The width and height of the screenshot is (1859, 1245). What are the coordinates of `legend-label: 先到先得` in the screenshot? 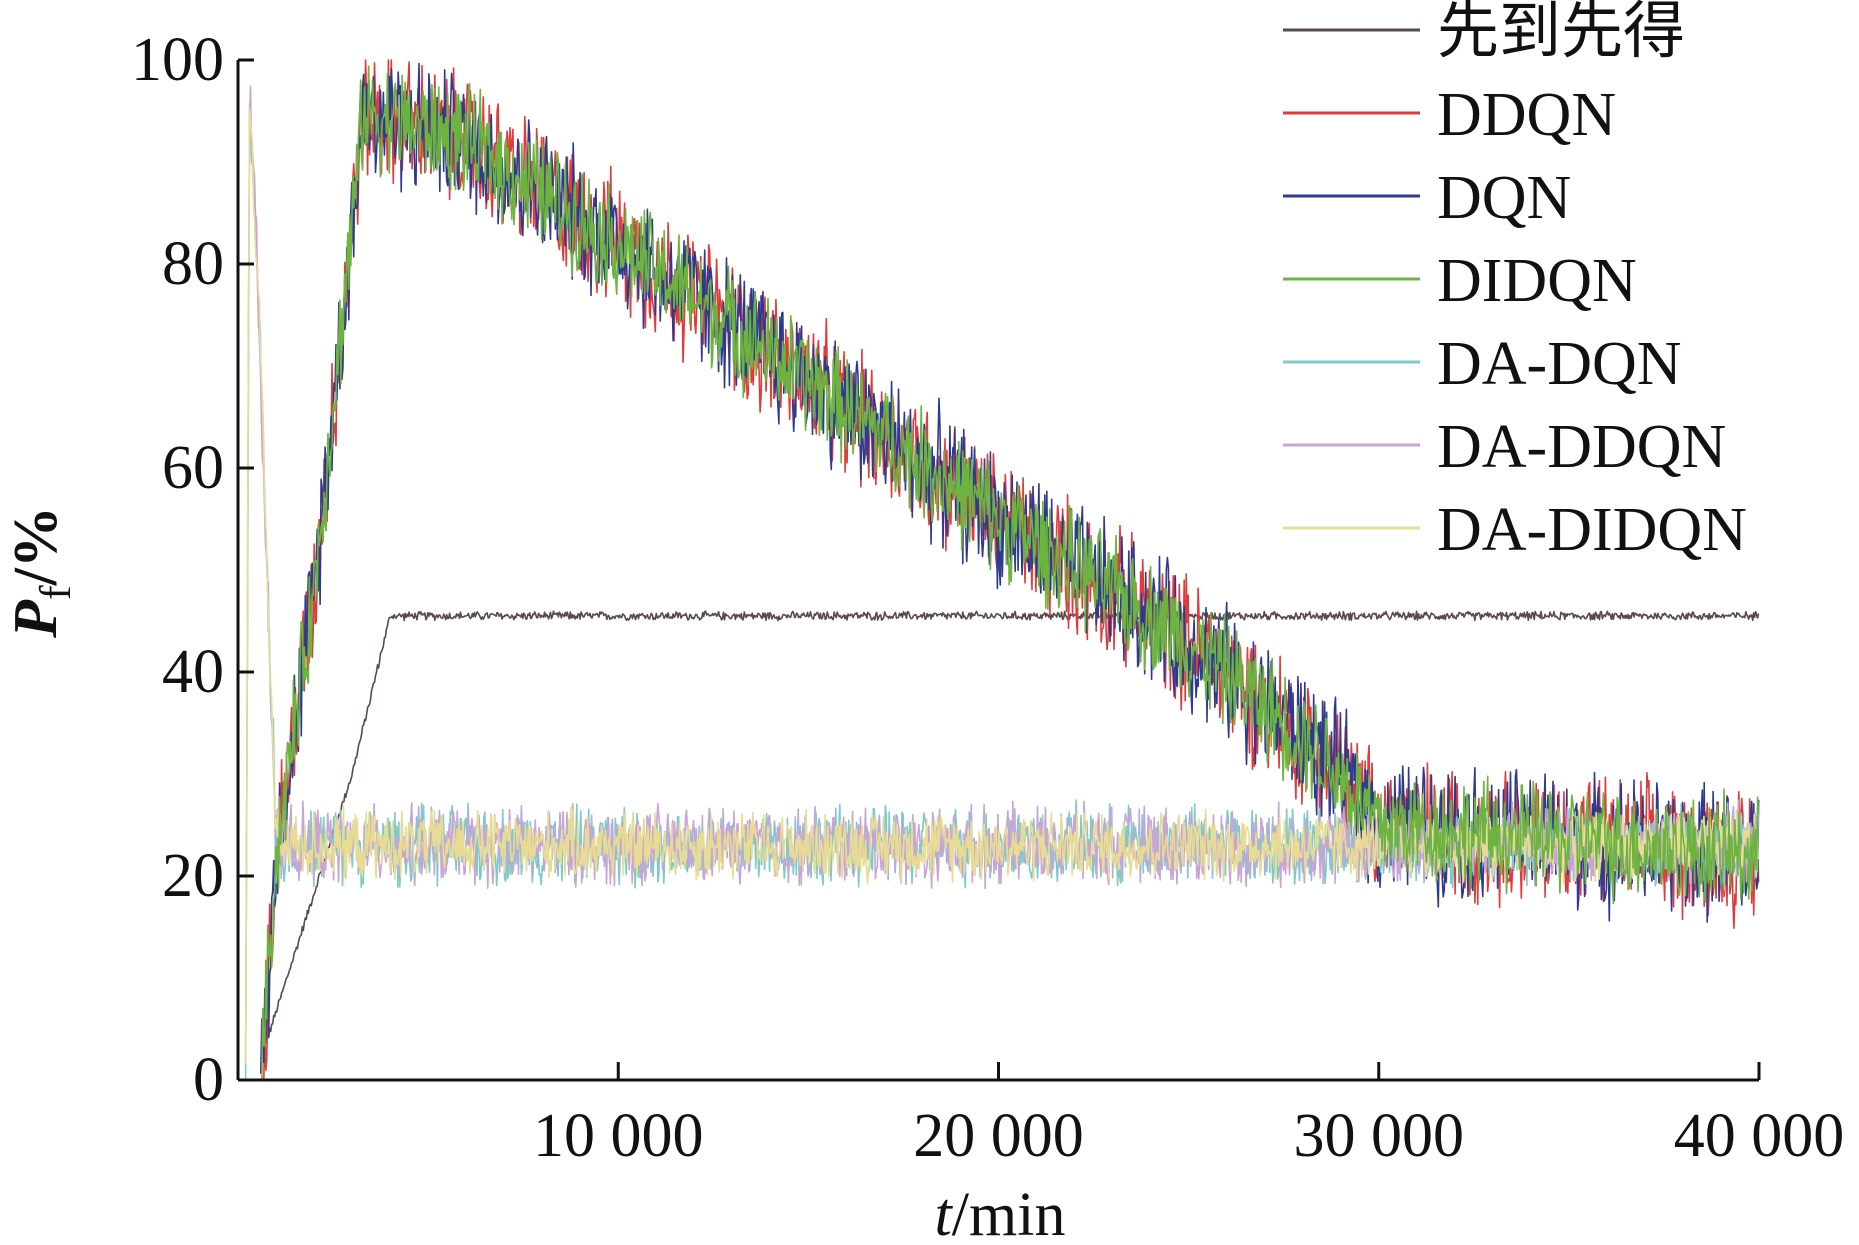 It's located at (1561, 33).